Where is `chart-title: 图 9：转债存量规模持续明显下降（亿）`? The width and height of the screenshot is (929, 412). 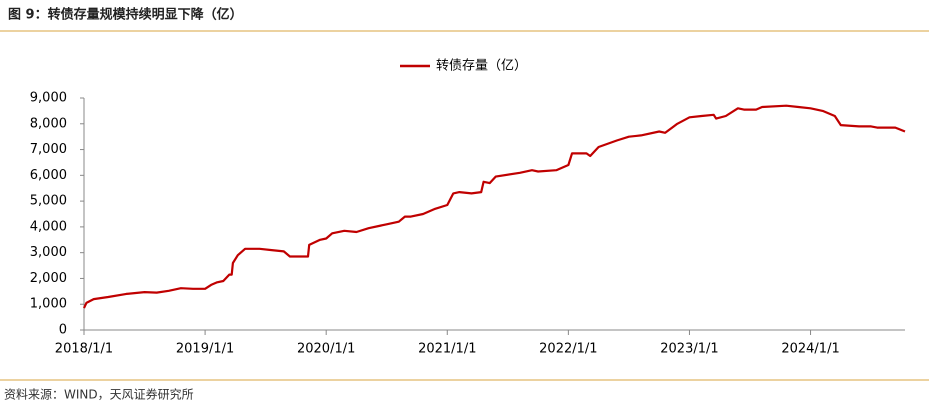 chart-title: 图 9：转债存量规模持续明显下降（亿） is located at coordinates (125, 15).